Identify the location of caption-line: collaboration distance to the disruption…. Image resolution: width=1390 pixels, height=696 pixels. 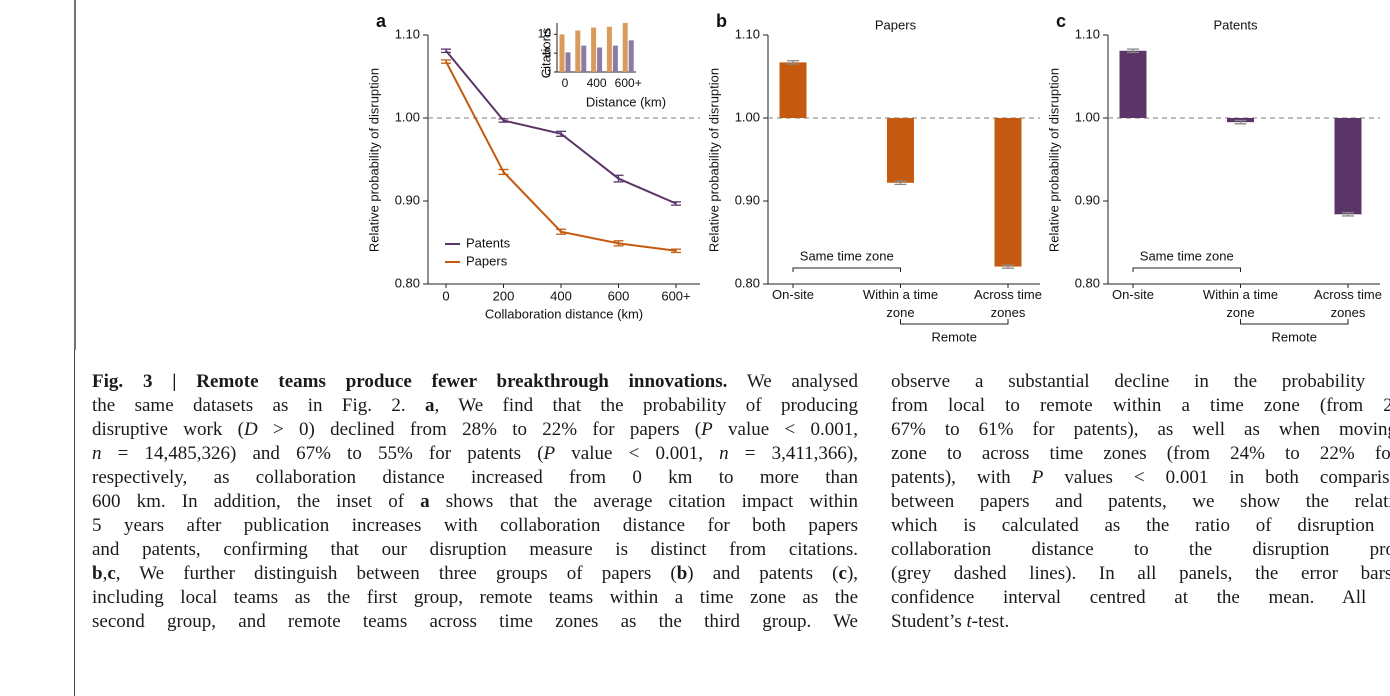
(1140, 550).